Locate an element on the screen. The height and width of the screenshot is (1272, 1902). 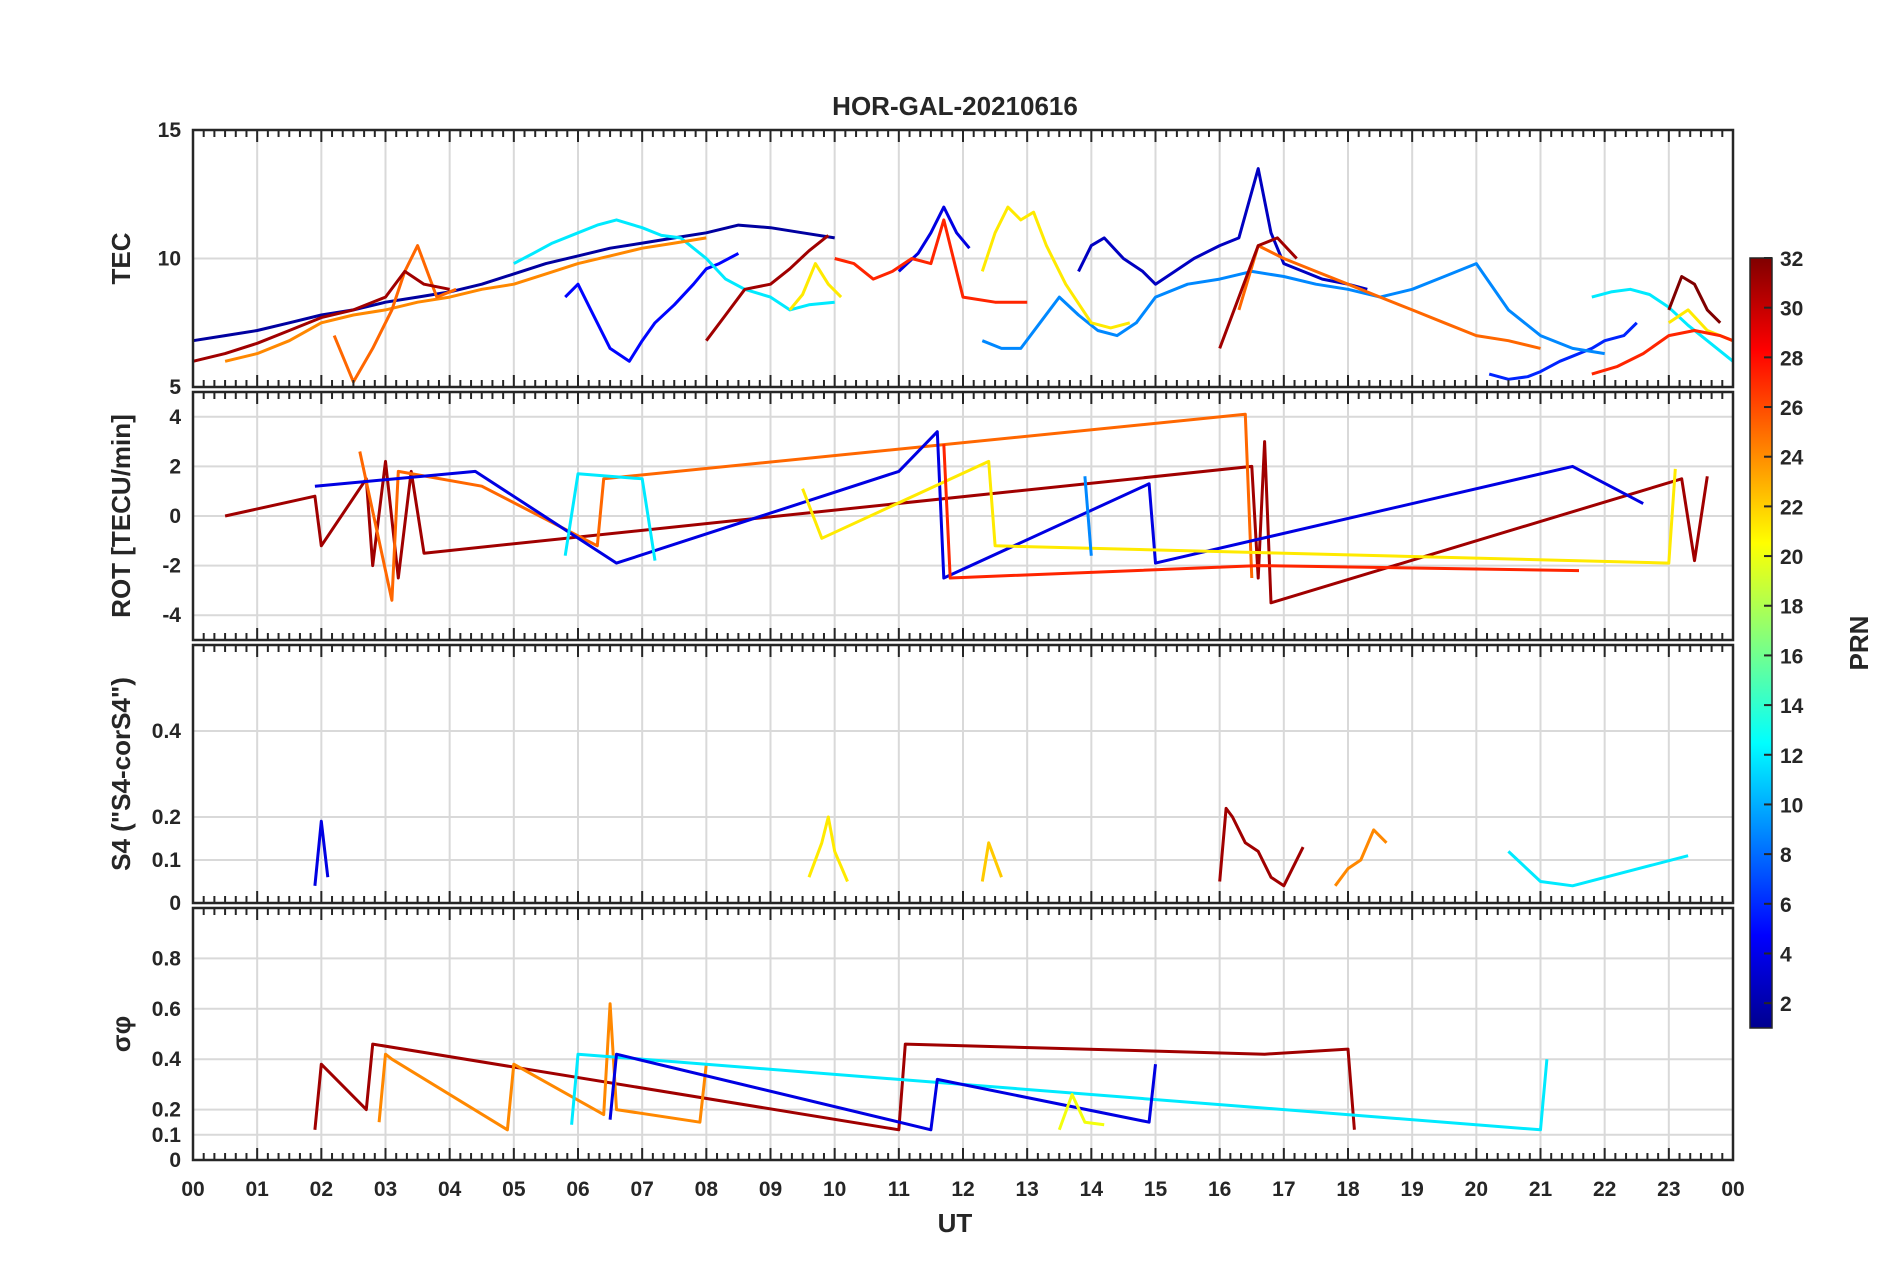
chart-title: HOR-GAL-20210616 is located at coordinates (955, 106).